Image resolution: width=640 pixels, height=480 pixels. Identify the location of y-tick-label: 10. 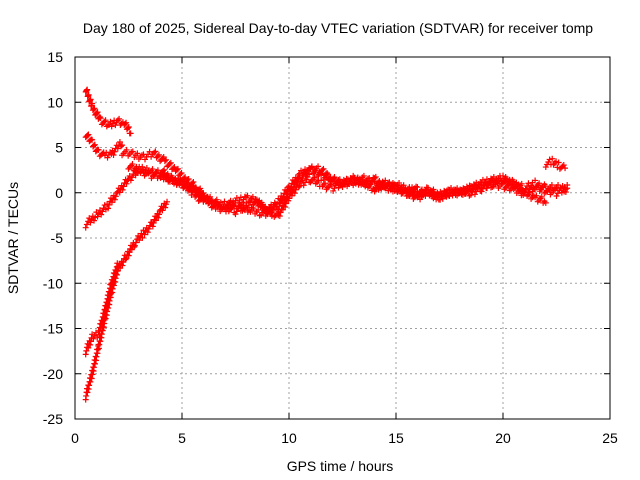
(55, 102).